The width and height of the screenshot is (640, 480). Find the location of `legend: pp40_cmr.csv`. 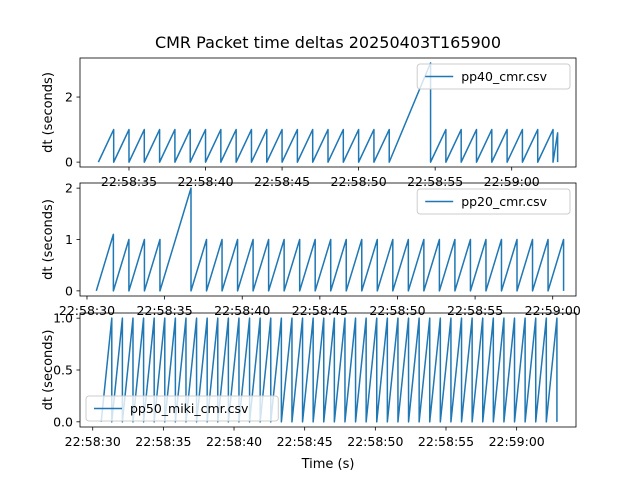

legend: pp40_cmr.csv is located at coordinates (493, 76).